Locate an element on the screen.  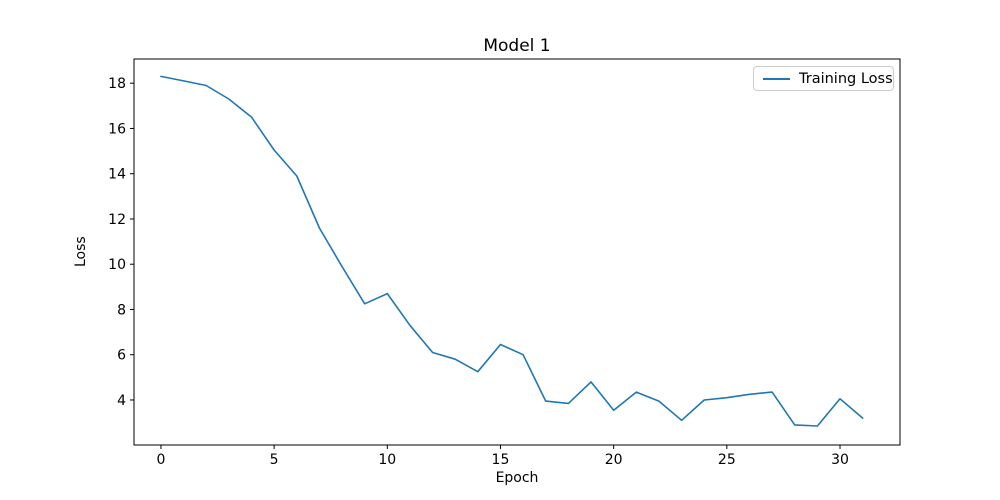
y-axis-label: Loss is located at coordinates (81, 251).